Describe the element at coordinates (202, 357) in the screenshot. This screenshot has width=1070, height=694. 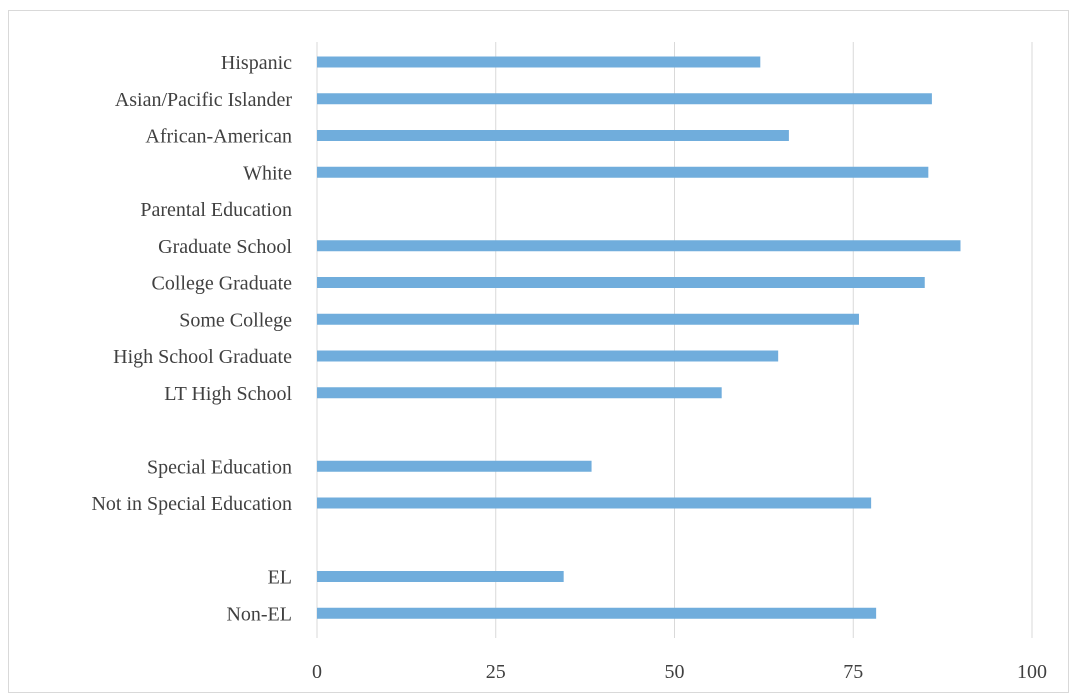
I see `category-label: High School Graduate` at that location.